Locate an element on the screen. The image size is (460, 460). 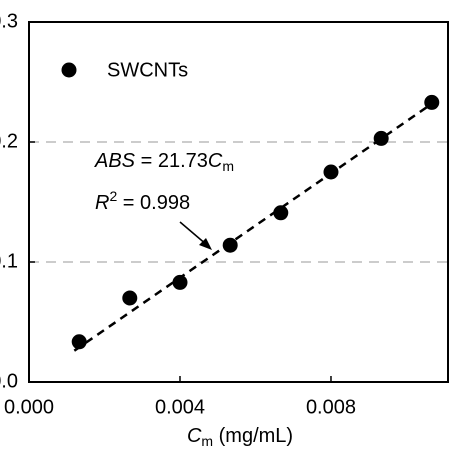
eq-slope: 21.73 is located at coordinates (183, 161).